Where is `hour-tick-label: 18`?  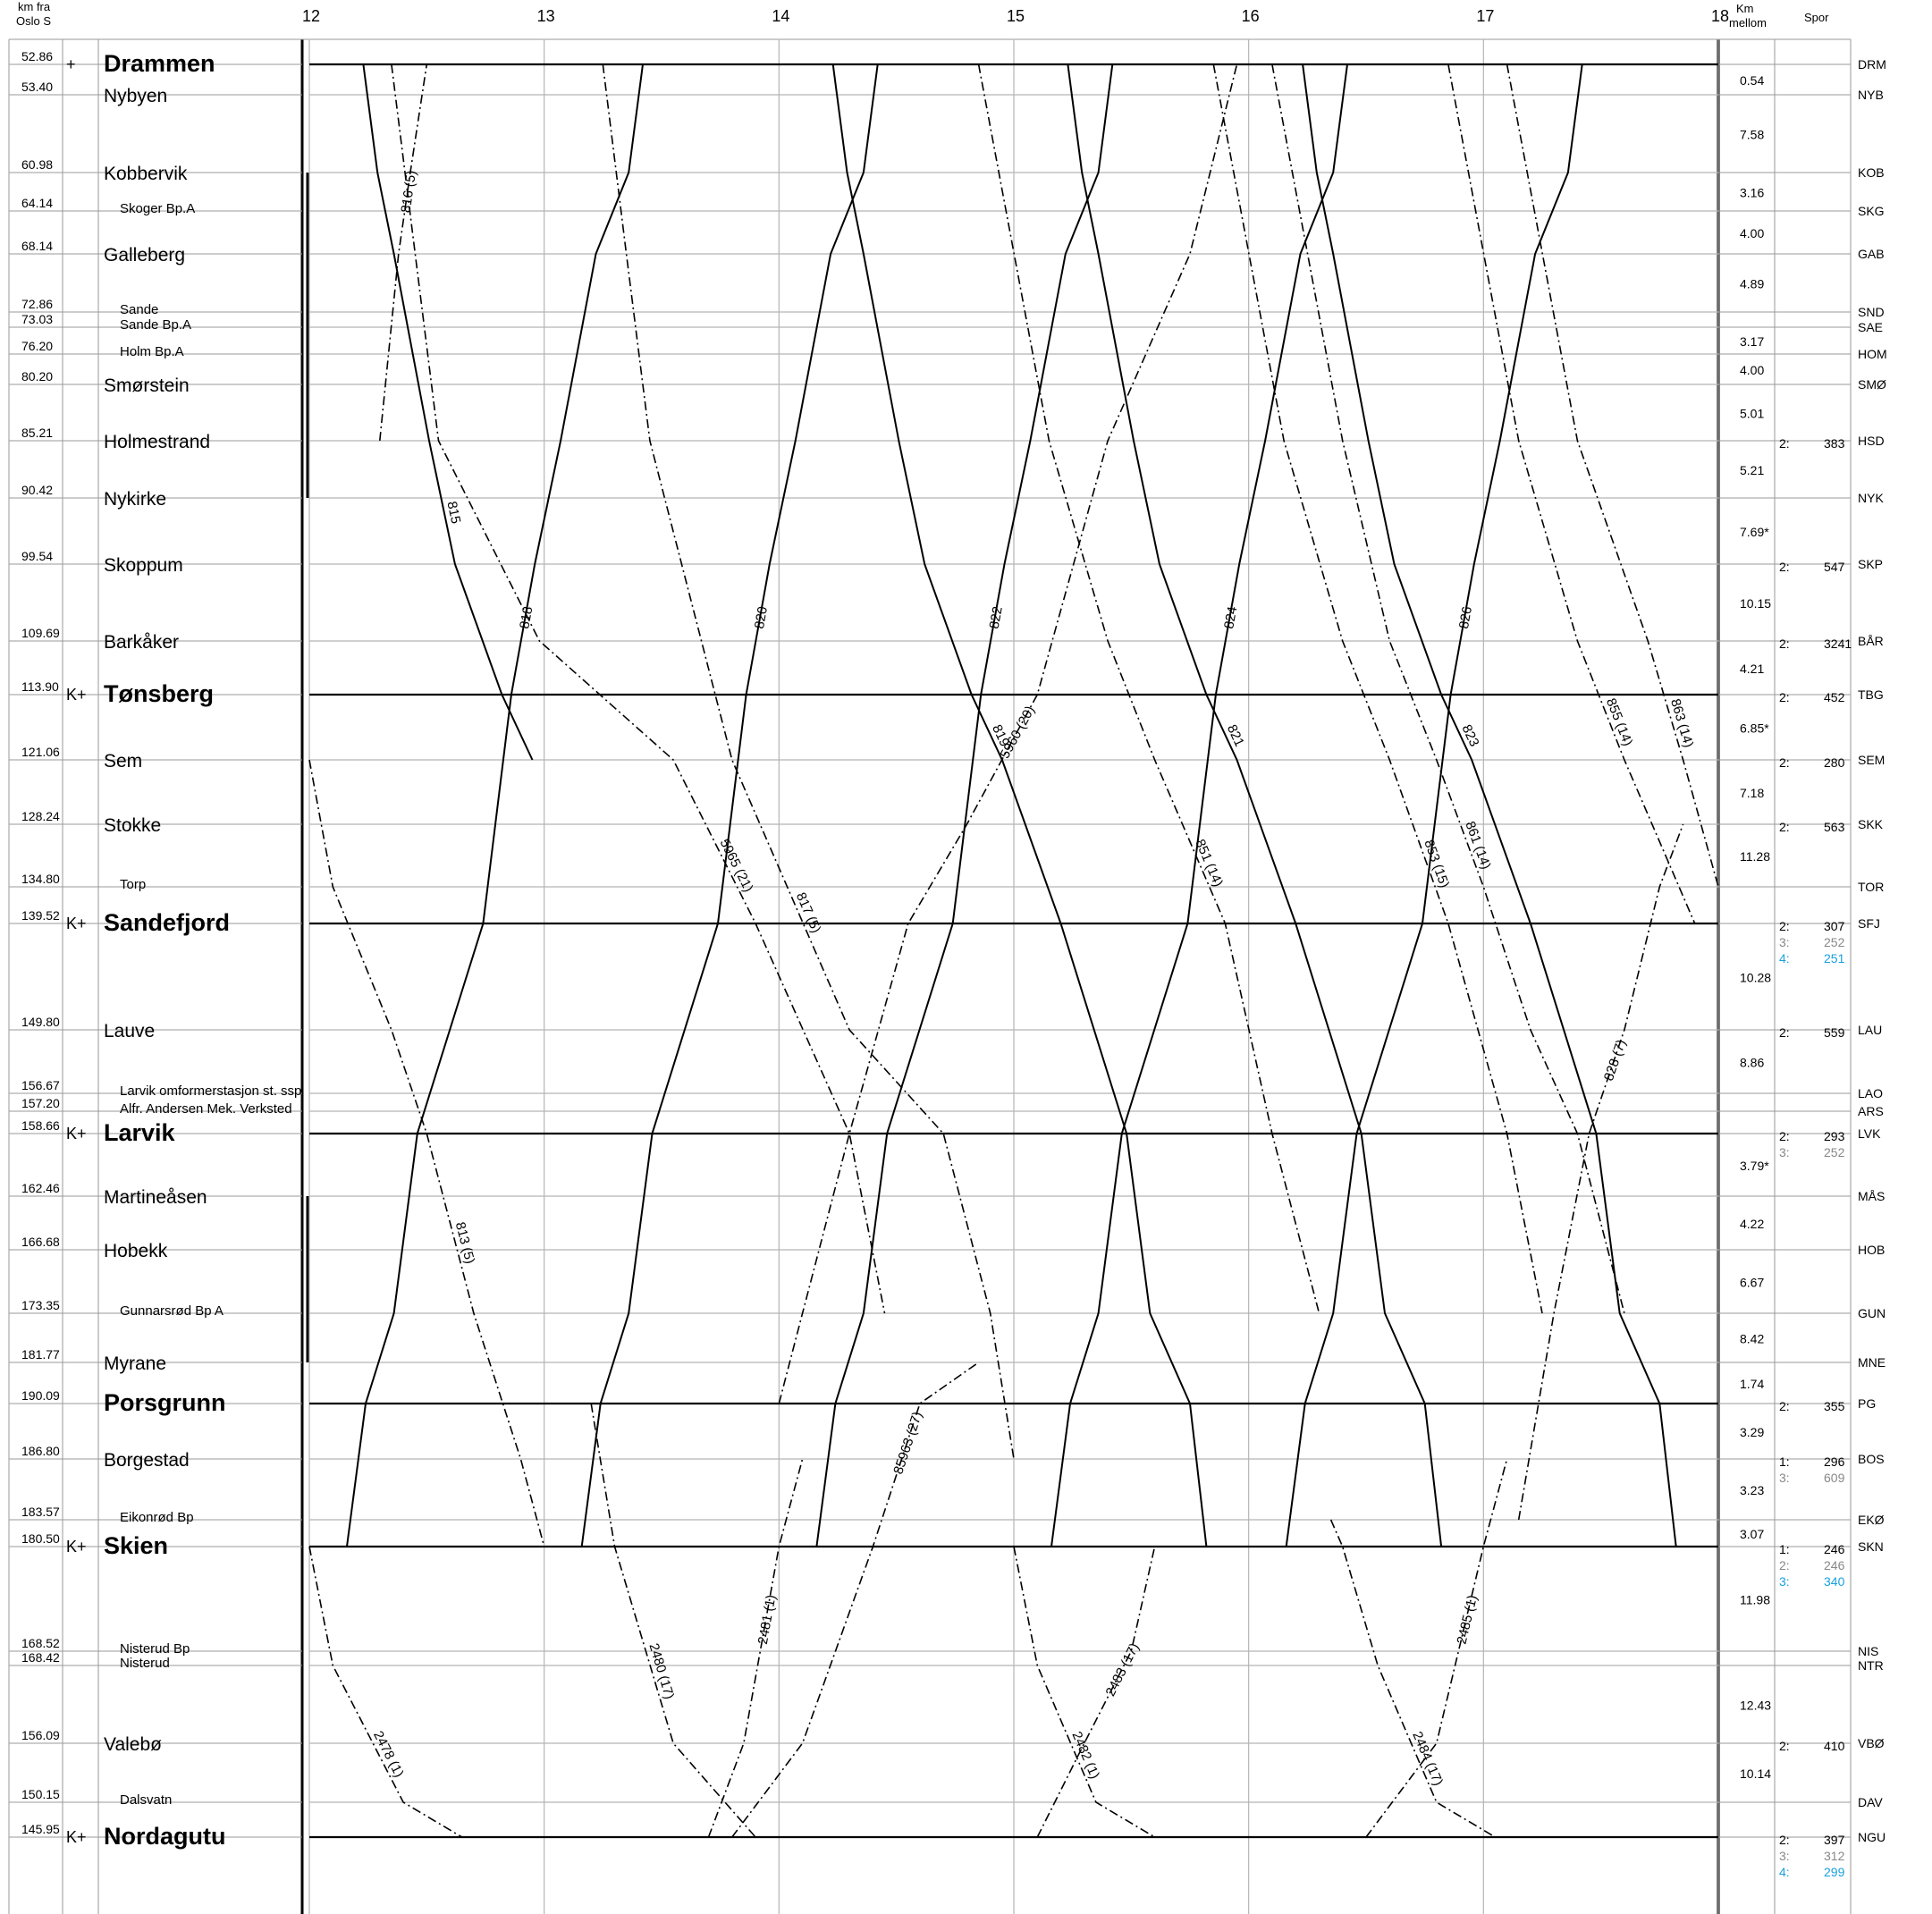
hour-tick-label: 18 is located at coordinates (1720, 16).